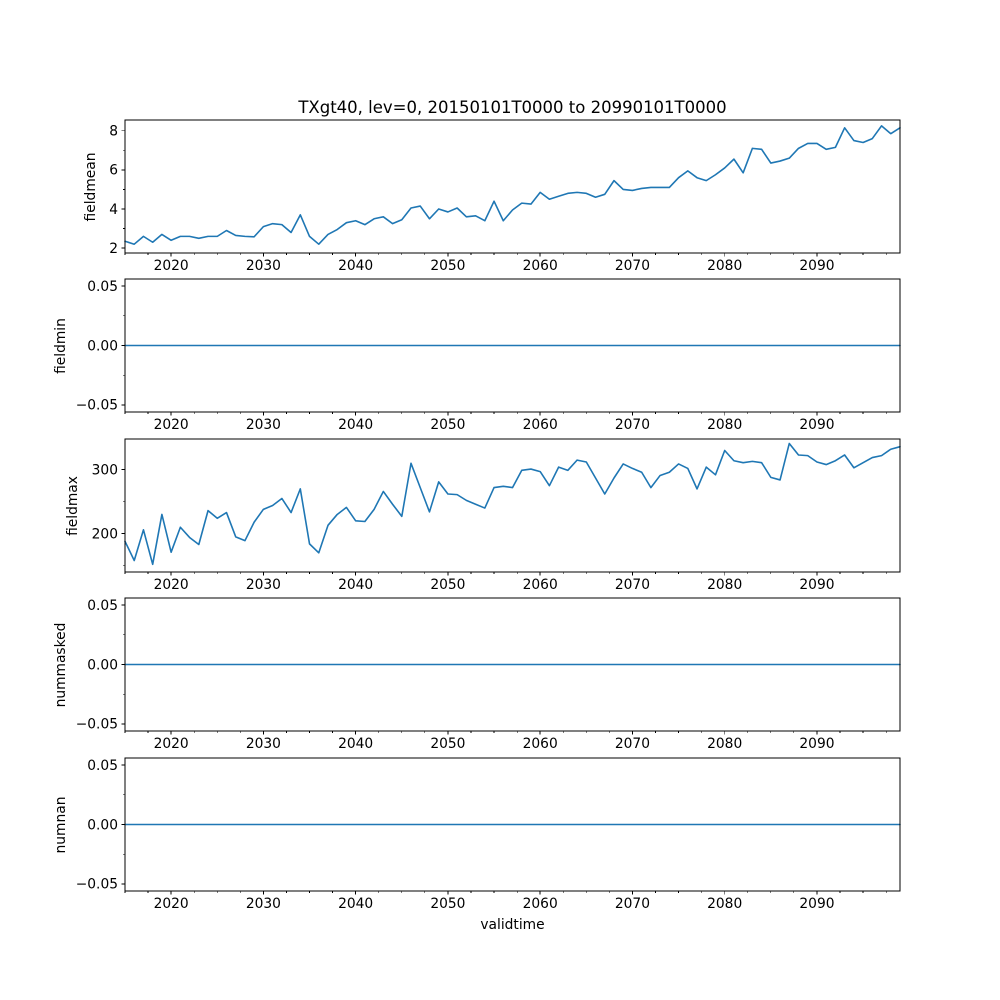 The image size is (1000, 1000). Describe the element at coordinates (105, 470) in the screenshot. I see `y-tick-label: 300` at that location.